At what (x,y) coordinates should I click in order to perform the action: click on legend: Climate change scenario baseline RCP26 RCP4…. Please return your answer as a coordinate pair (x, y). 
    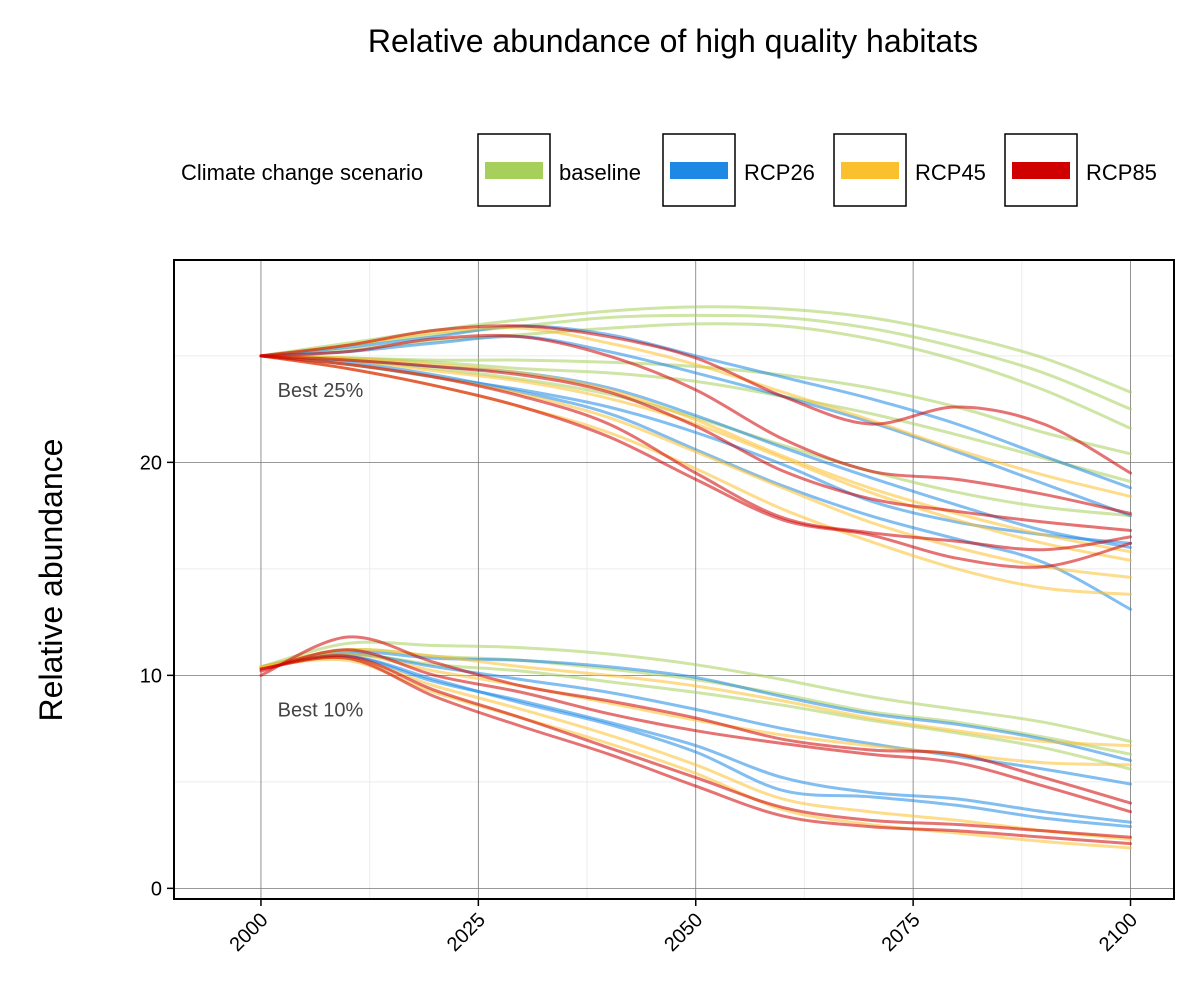
    Looking at the image, I should click on (669, 170).